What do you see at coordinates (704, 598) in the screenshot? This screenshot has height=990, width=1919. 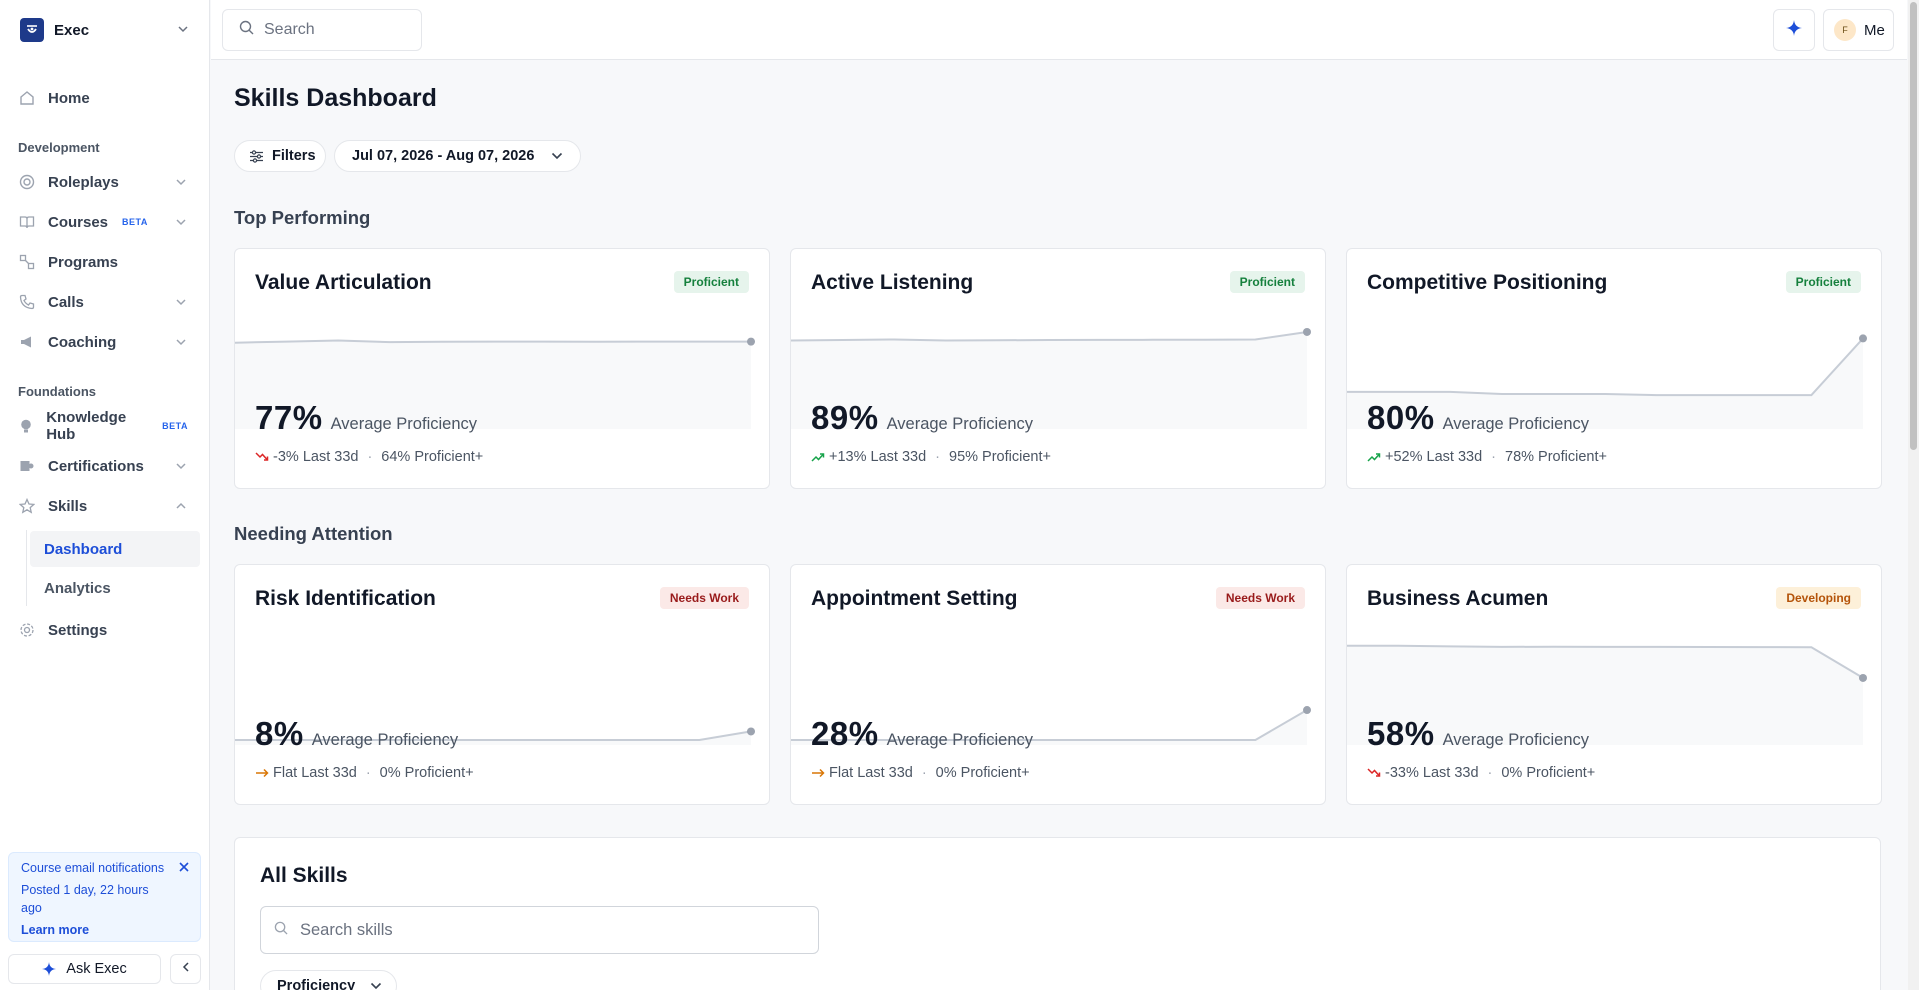 I see `status-badge: Needs Work` at bounding box center [704, 598].